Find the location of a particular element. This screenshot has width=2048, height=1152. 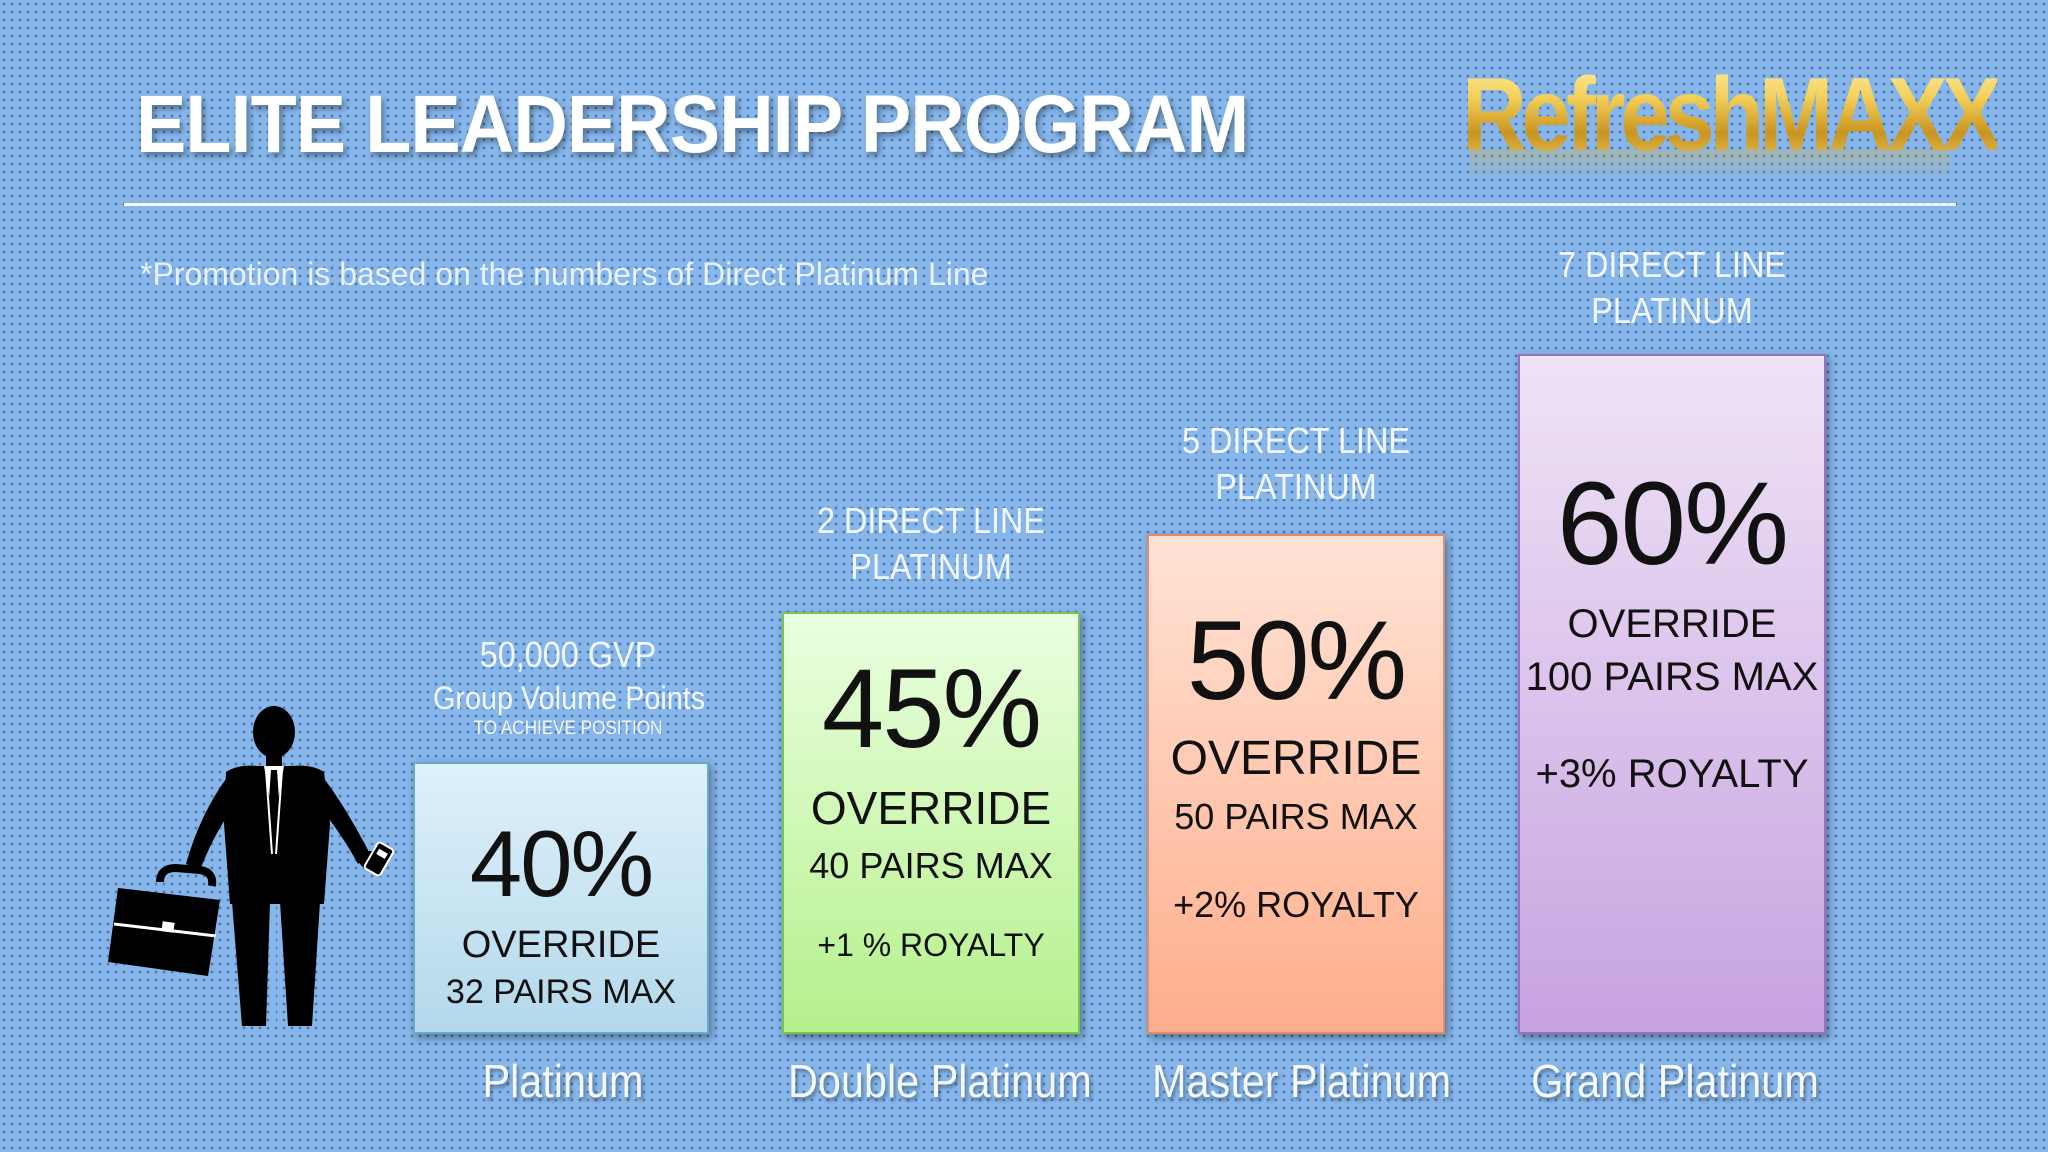

logo-reflection is located at coordinates (1710, 165).